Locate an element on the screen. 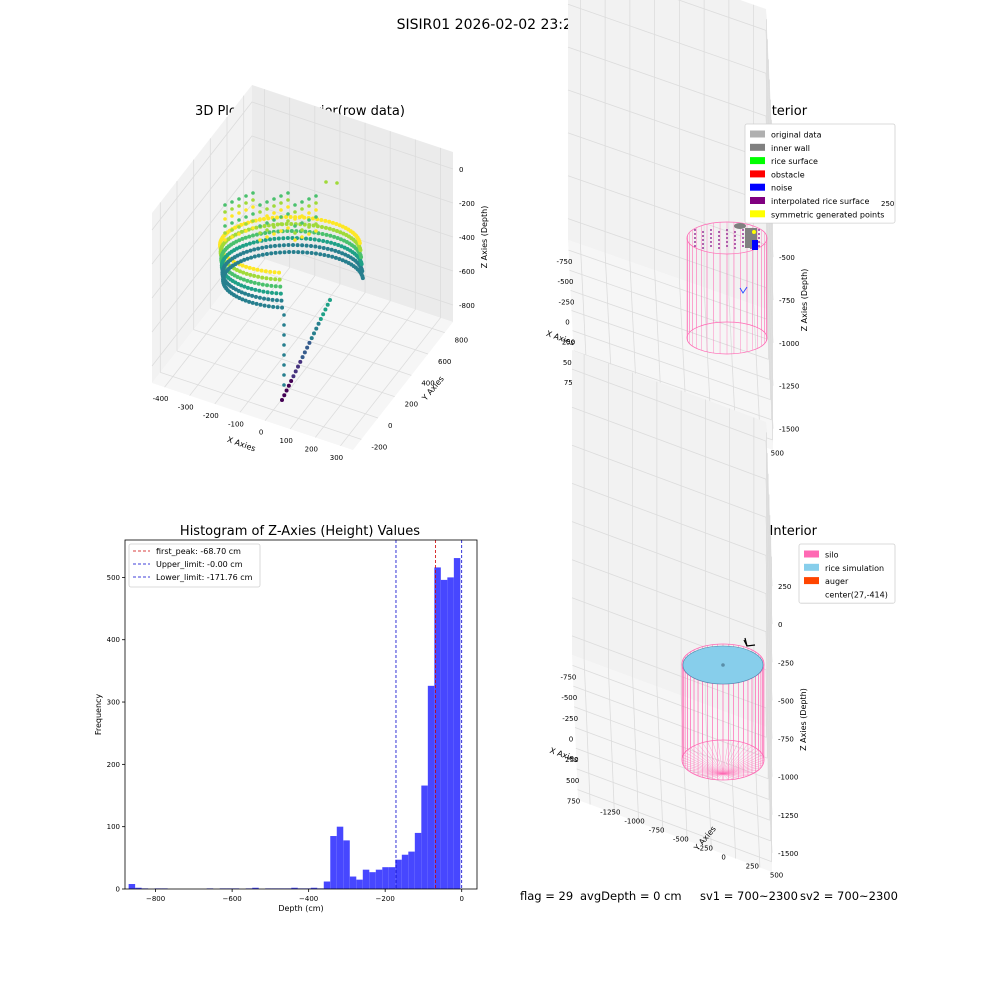  y-tick-label: -1000 is located at coordinates (634, 822).